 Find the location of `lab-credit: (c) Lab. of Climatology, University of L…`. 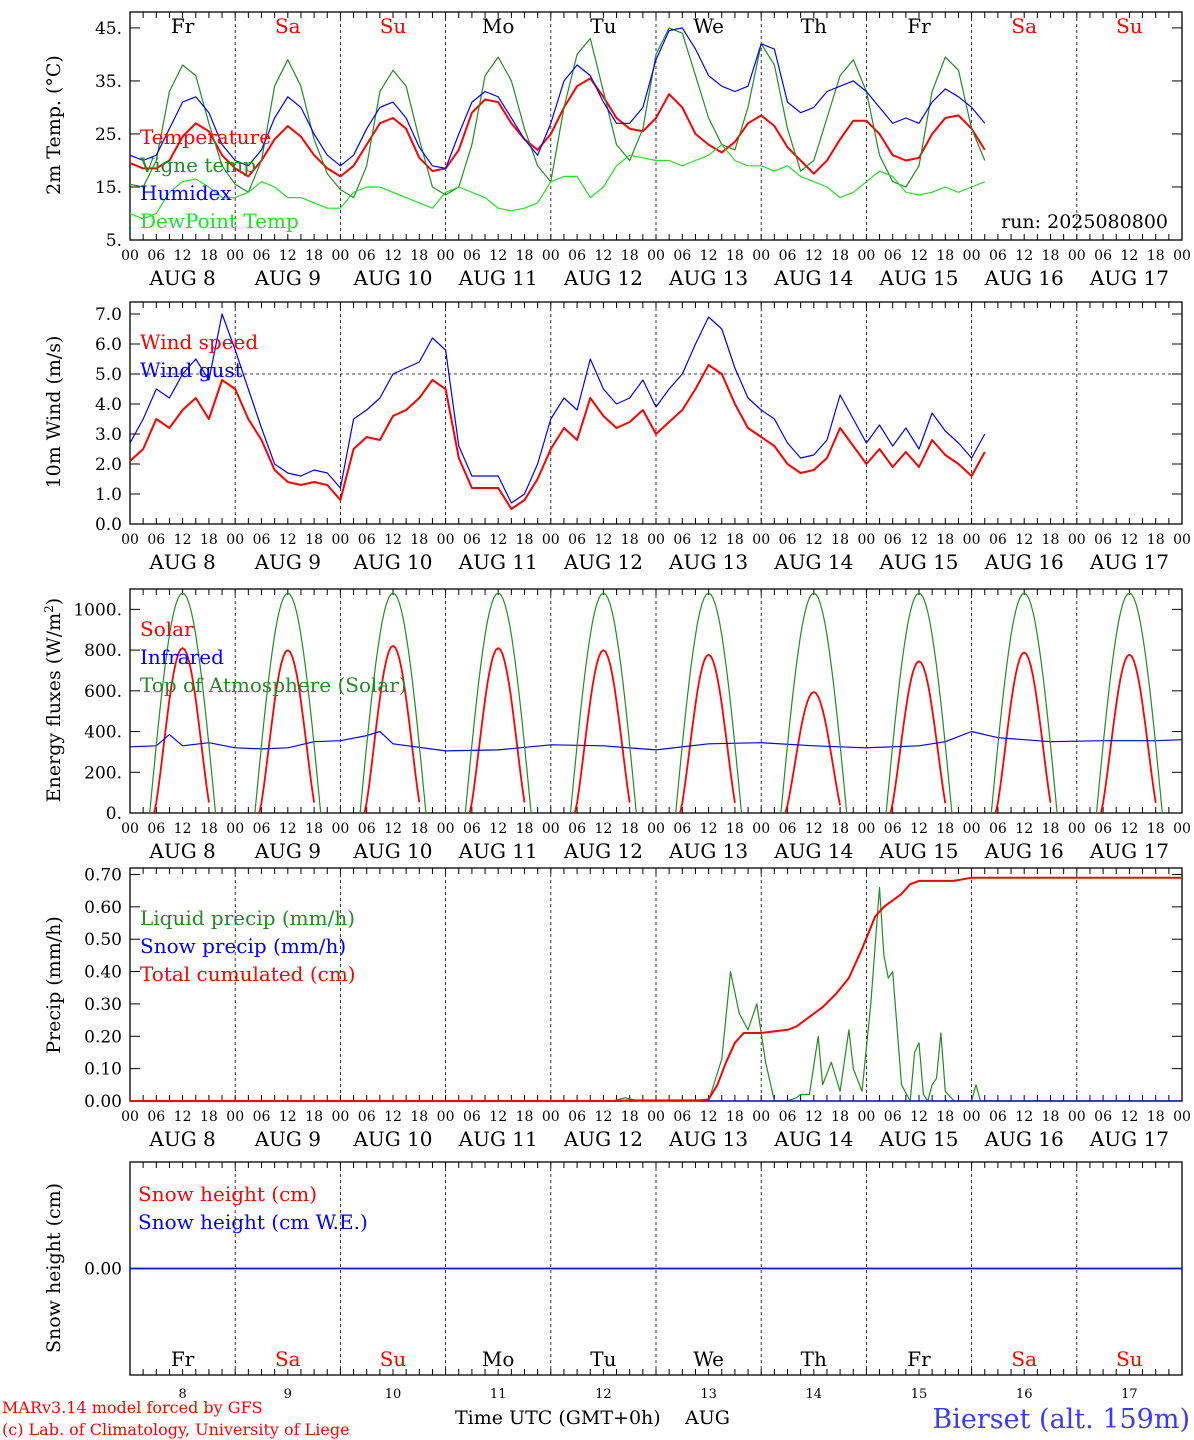

lab-credit: (c) Lab. of Climatology, University of L… is located at coordinates (176, 1429).